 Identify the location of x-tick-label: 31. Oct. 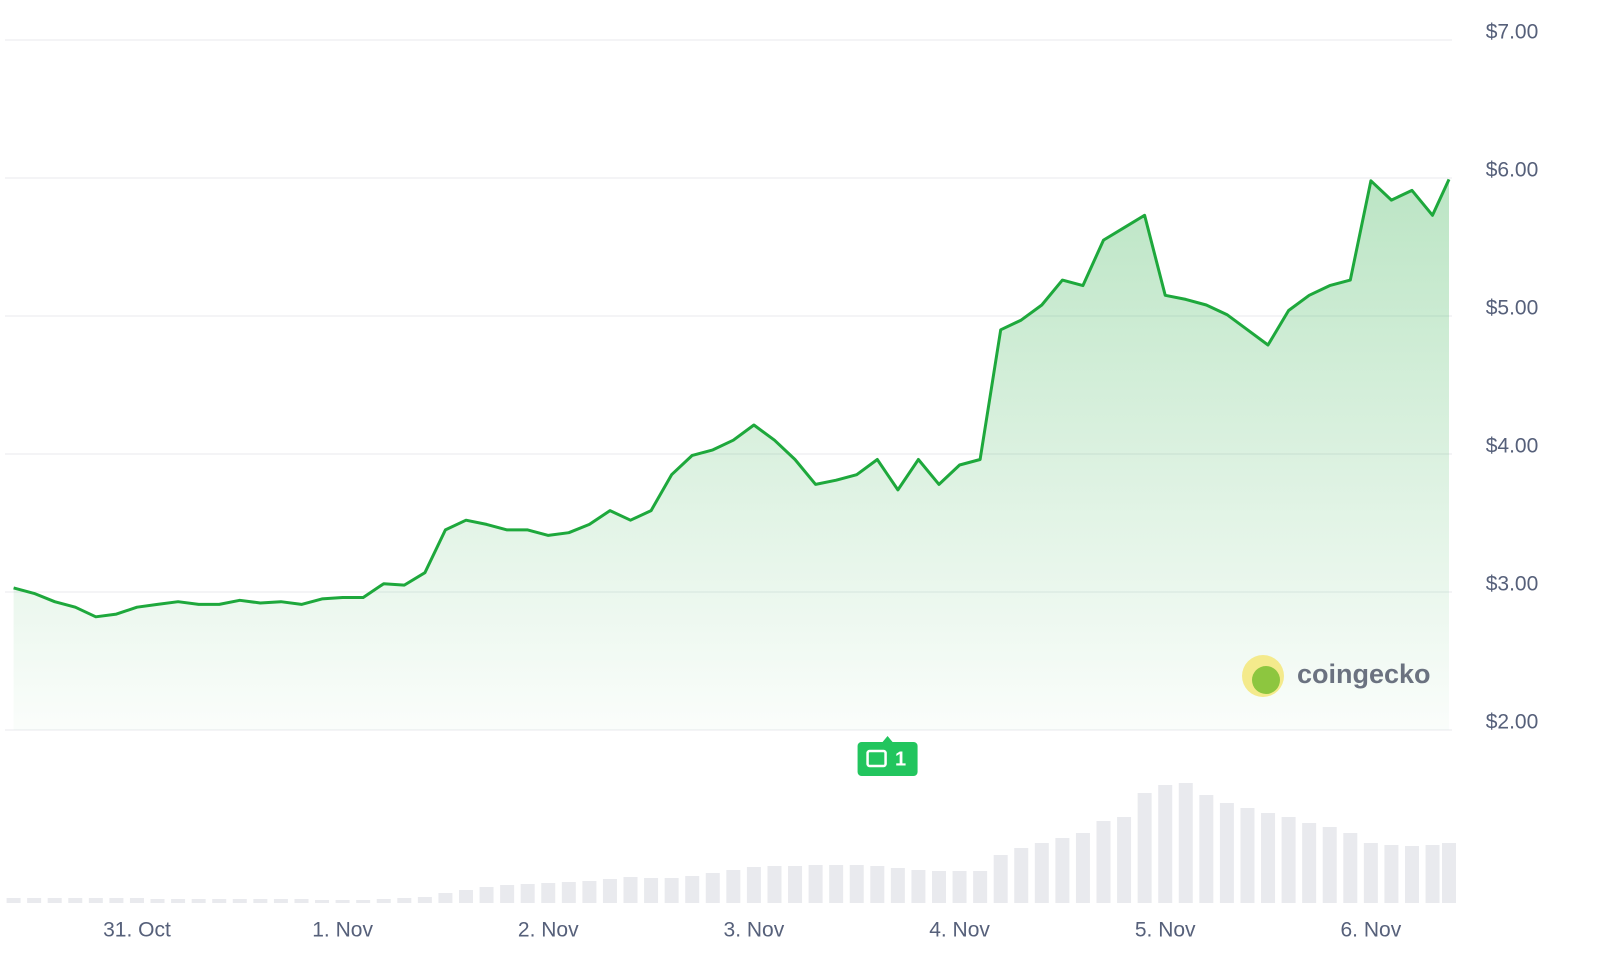
(137, 930).